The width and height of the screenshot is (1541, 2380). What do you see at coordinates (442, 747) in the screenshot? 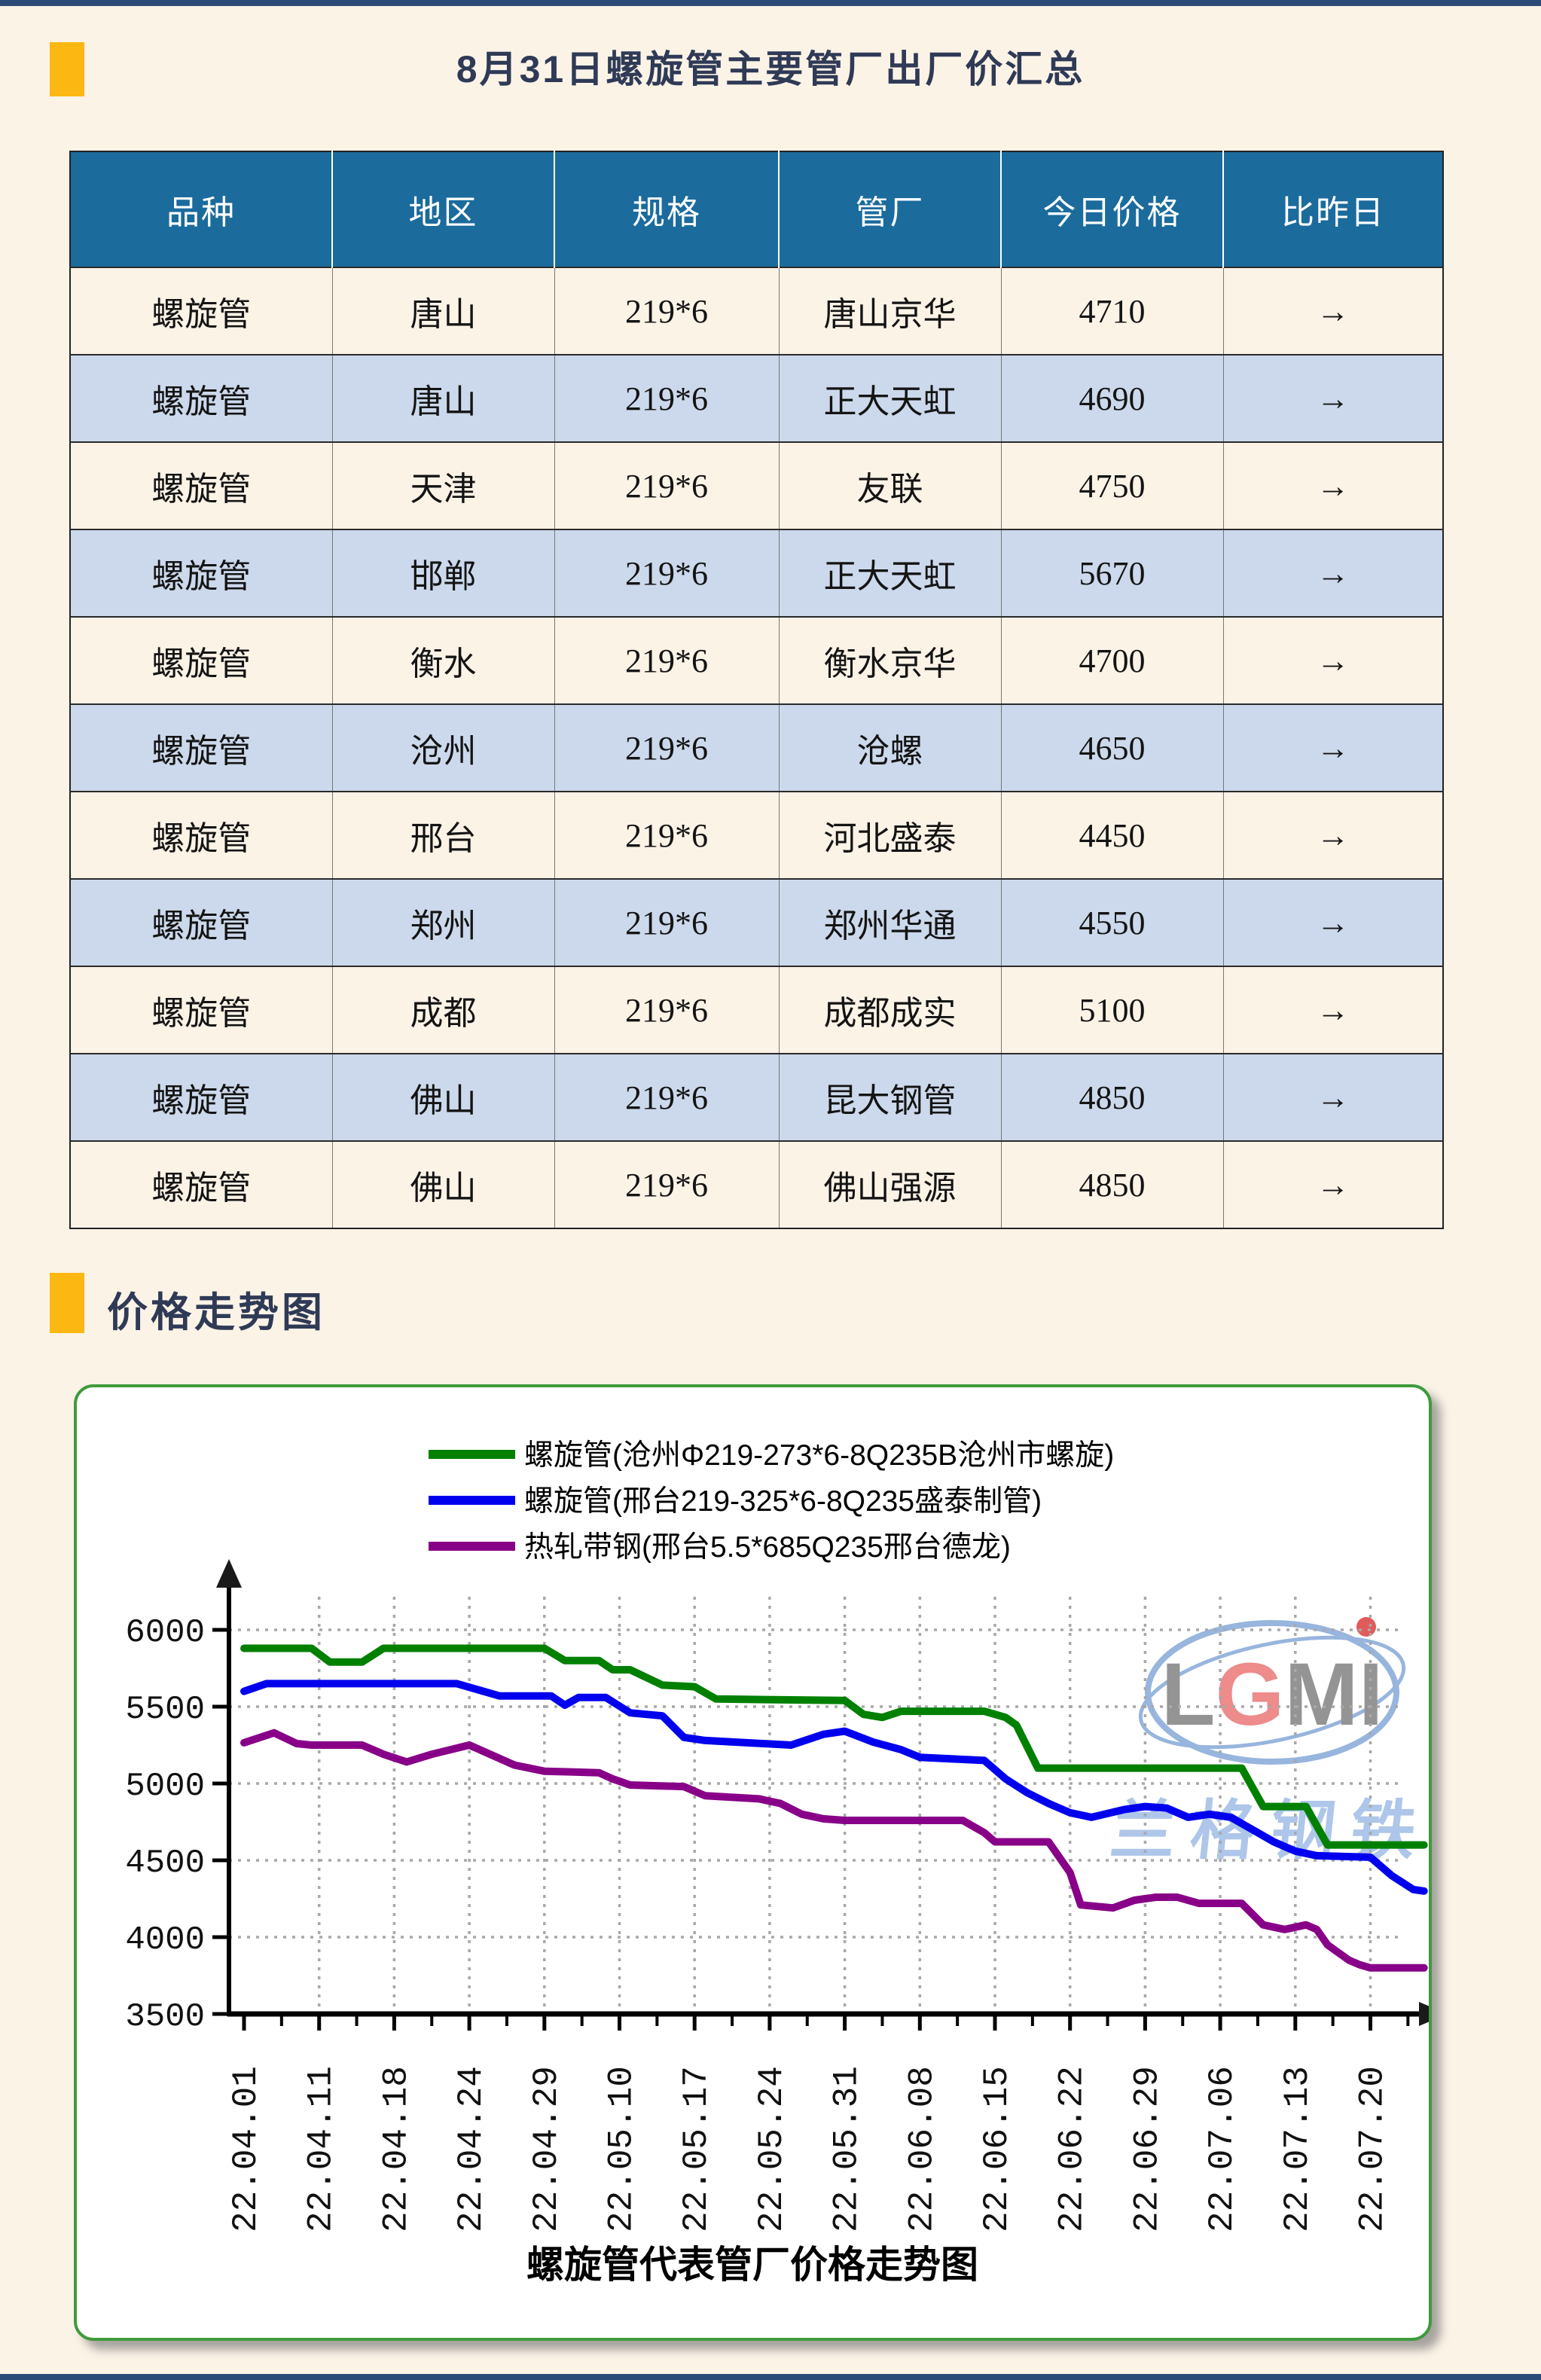
I see `table-cell: 沧州` at bounding box center [442, 747].